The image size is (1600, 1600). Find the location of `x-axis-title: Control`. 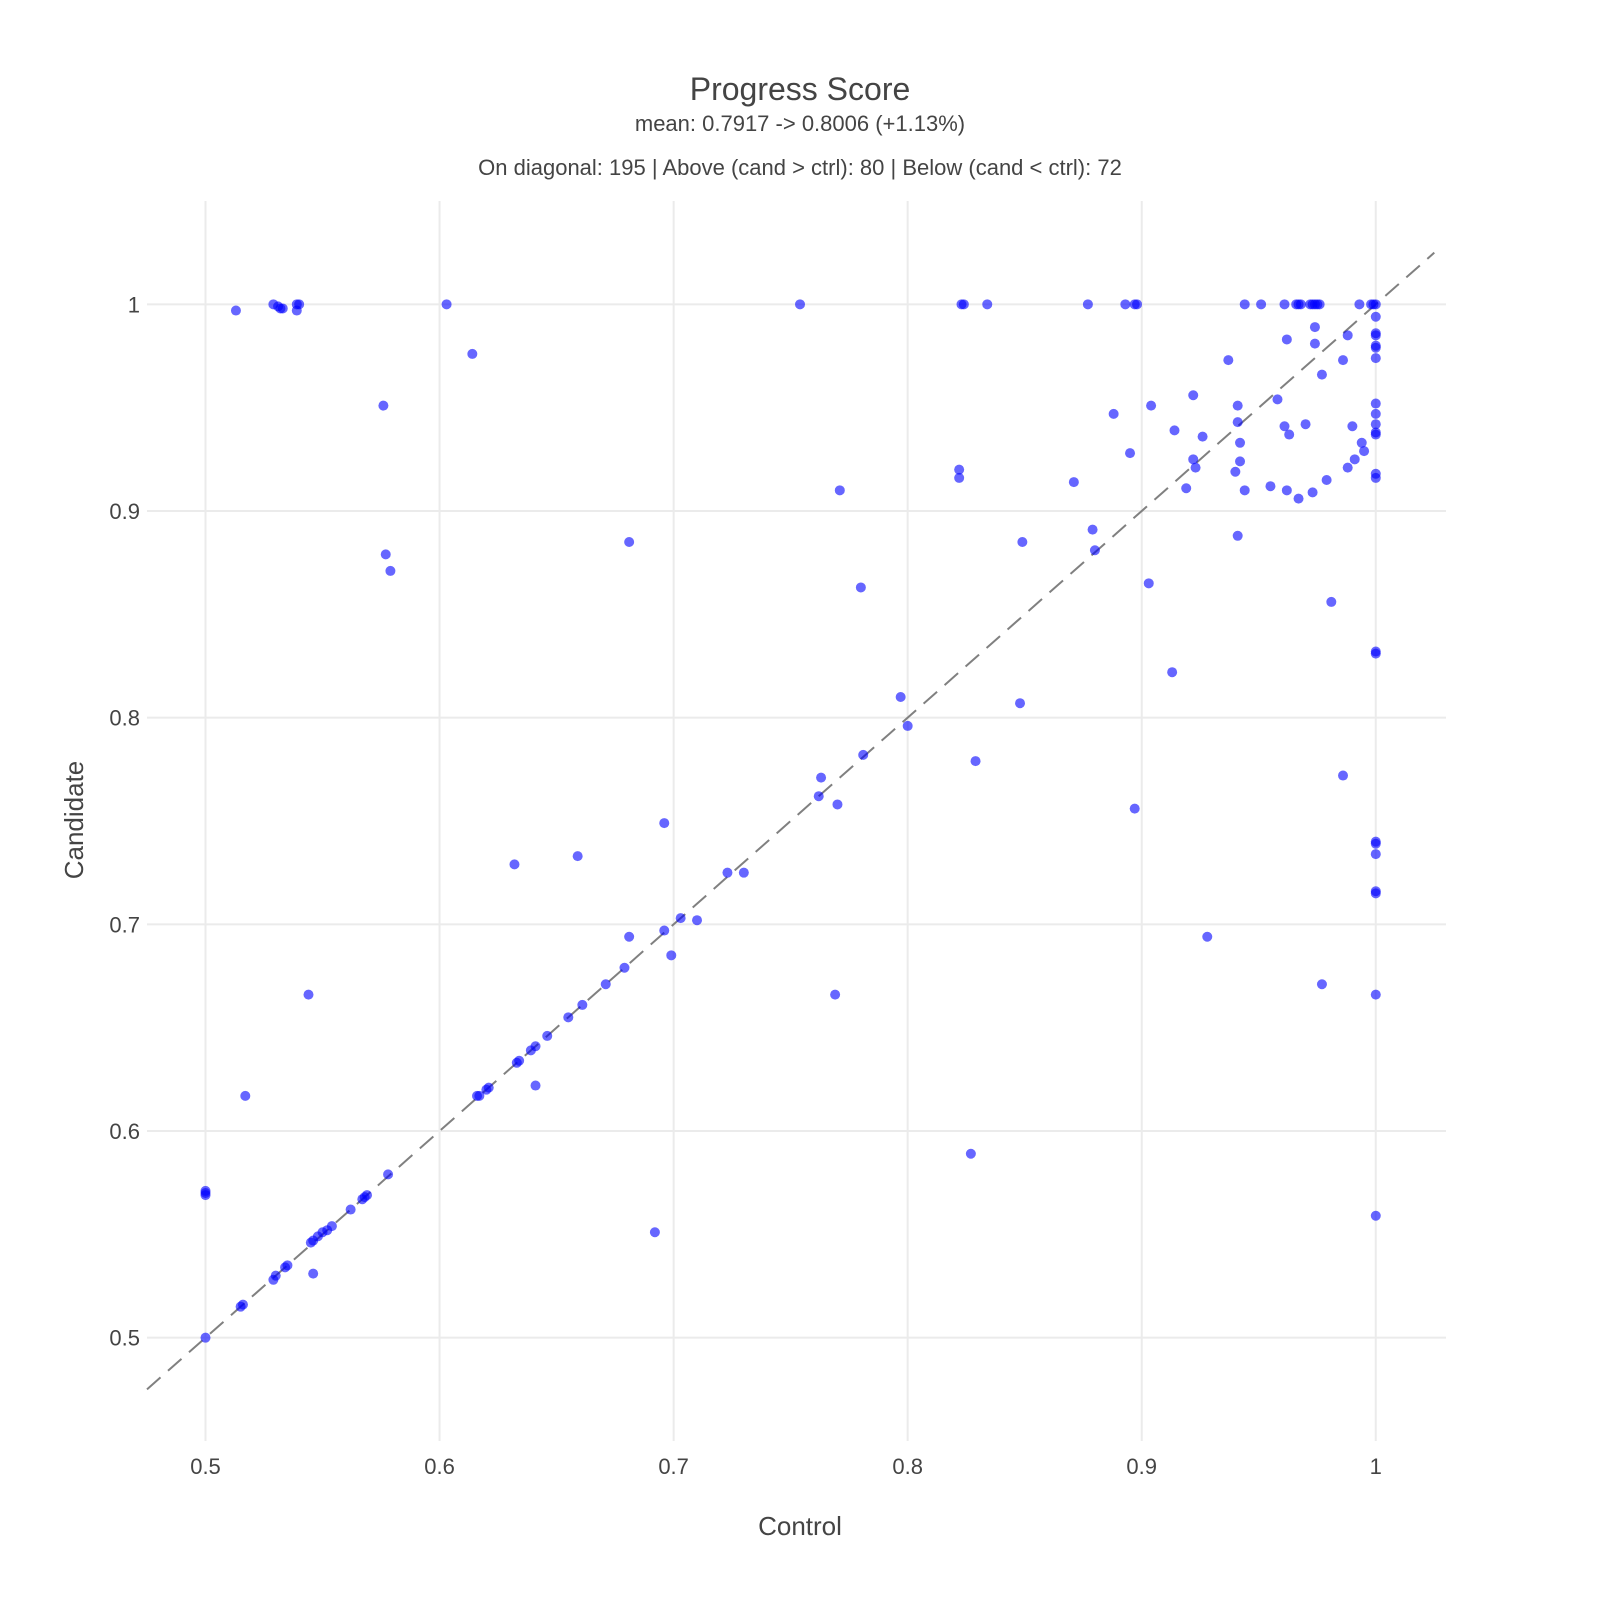

x-axis-title: Control is located at coordinates (800, 1526).